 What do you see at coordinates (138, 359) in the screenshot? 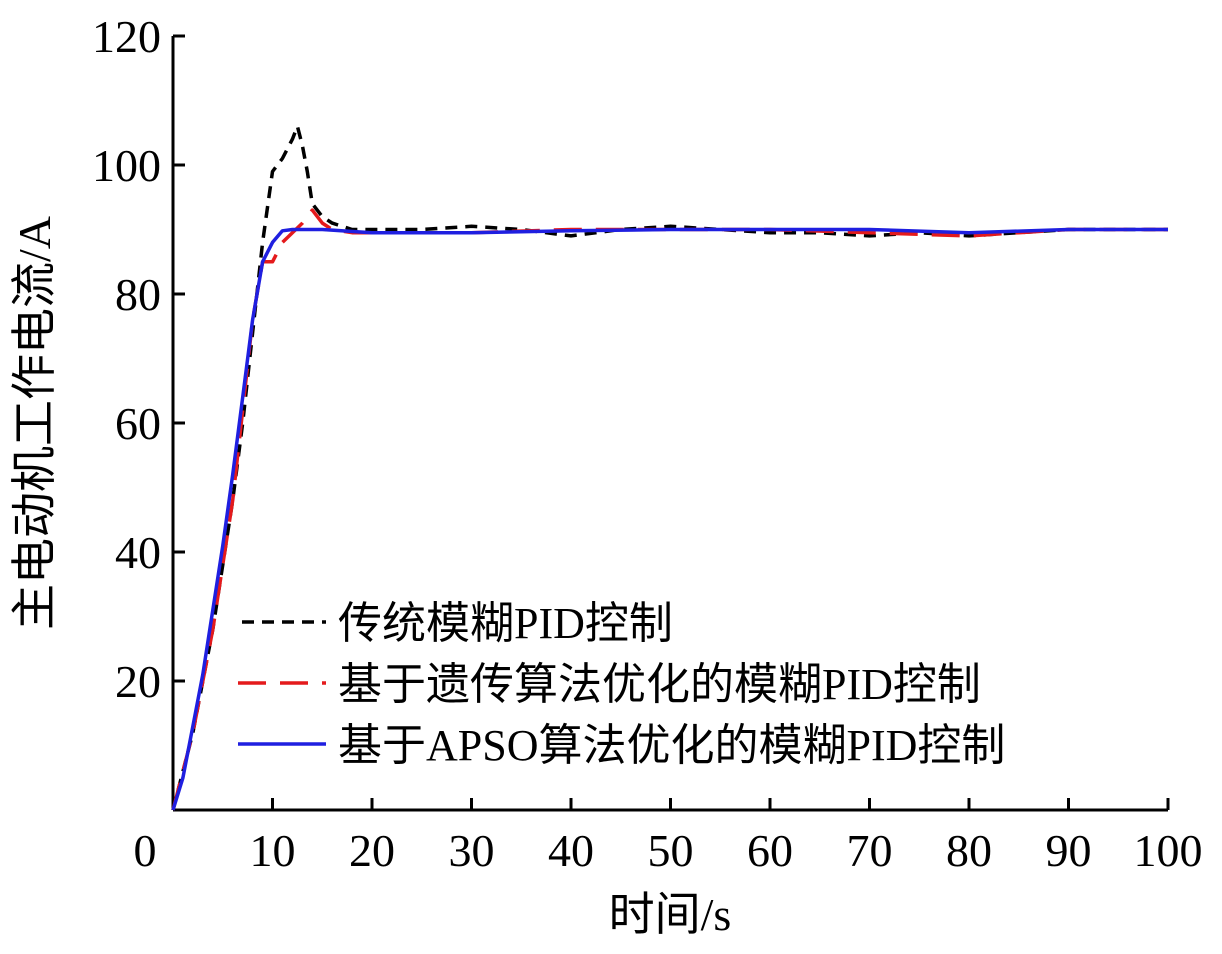
I see `y-ticks: 20 40 60 80 100 120` at bounding box center [138, 359].